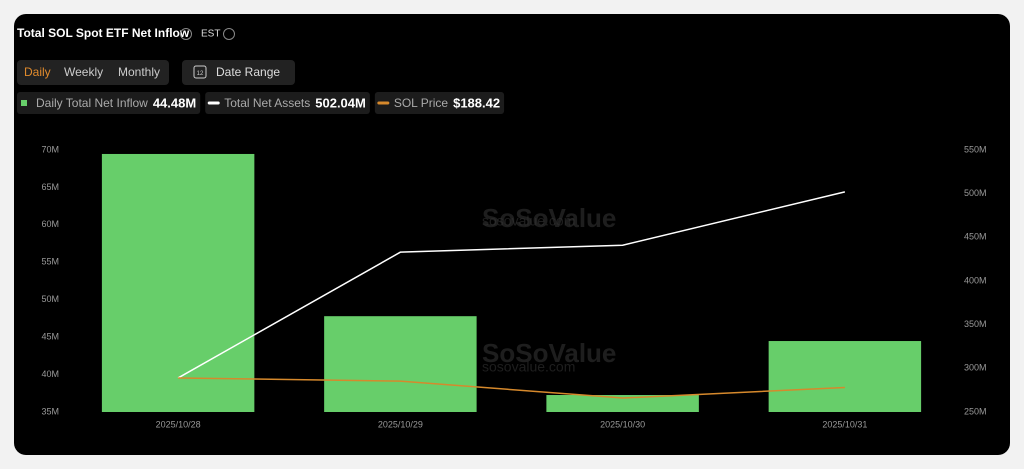 This screenshot has height=469, width=1024. Describe the element at coordinates (24, 103) in the screenshot. I see `legend-swatch` at that location.